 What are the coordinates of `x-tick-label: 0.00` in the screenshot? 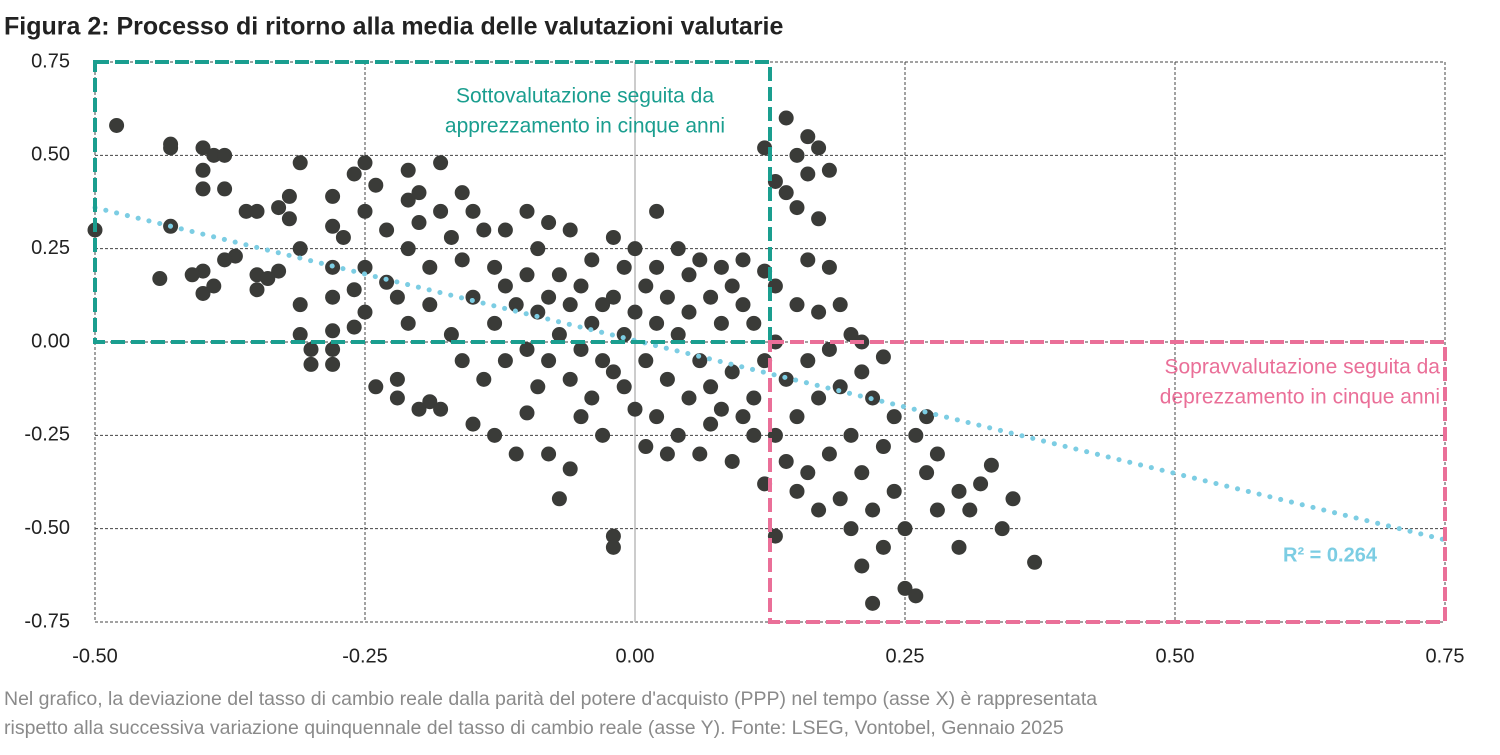 It's located at (635, 656).